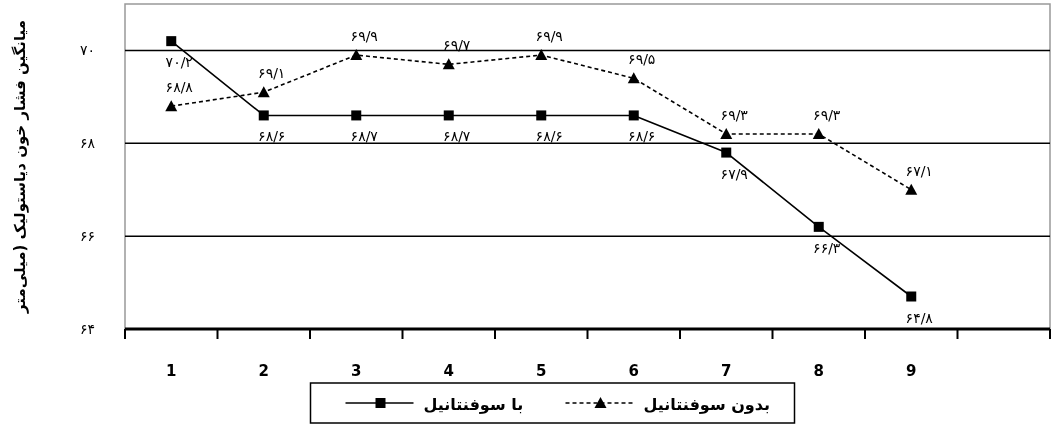 The width and height of the screenshot is (1052, 435). What do you see at coordinates (633, 371) in the screenshot?
I see `x-tick-label: 6` at bounding box center [633, 371].